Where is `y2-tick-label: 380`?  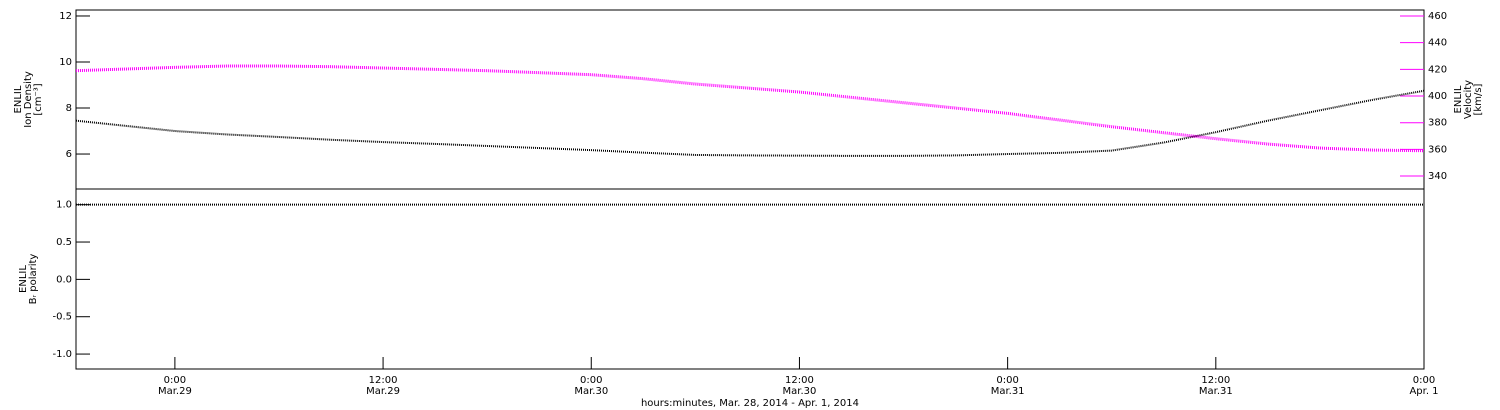
y2-tick-label: 380 is located at coordinates (1437, 123).